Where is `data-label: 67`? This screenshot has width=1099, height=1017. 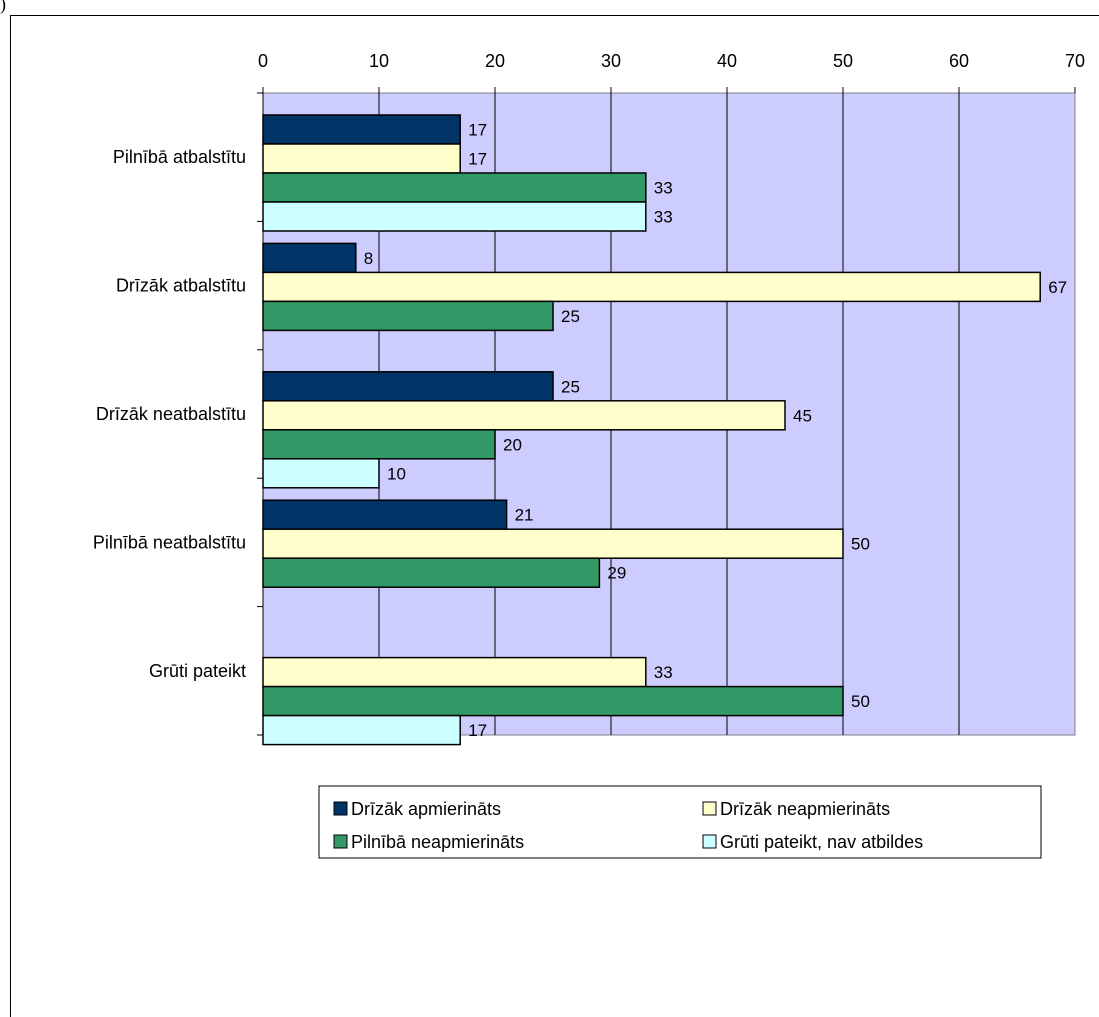 data-label: 67 is located at coordinates (1057, 287).